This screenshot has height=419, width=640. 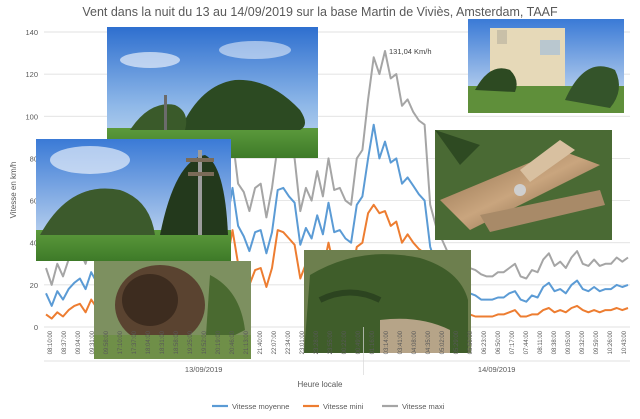 I want to click on x-tick-label: 07:17:00, so click(x=513, y=342).